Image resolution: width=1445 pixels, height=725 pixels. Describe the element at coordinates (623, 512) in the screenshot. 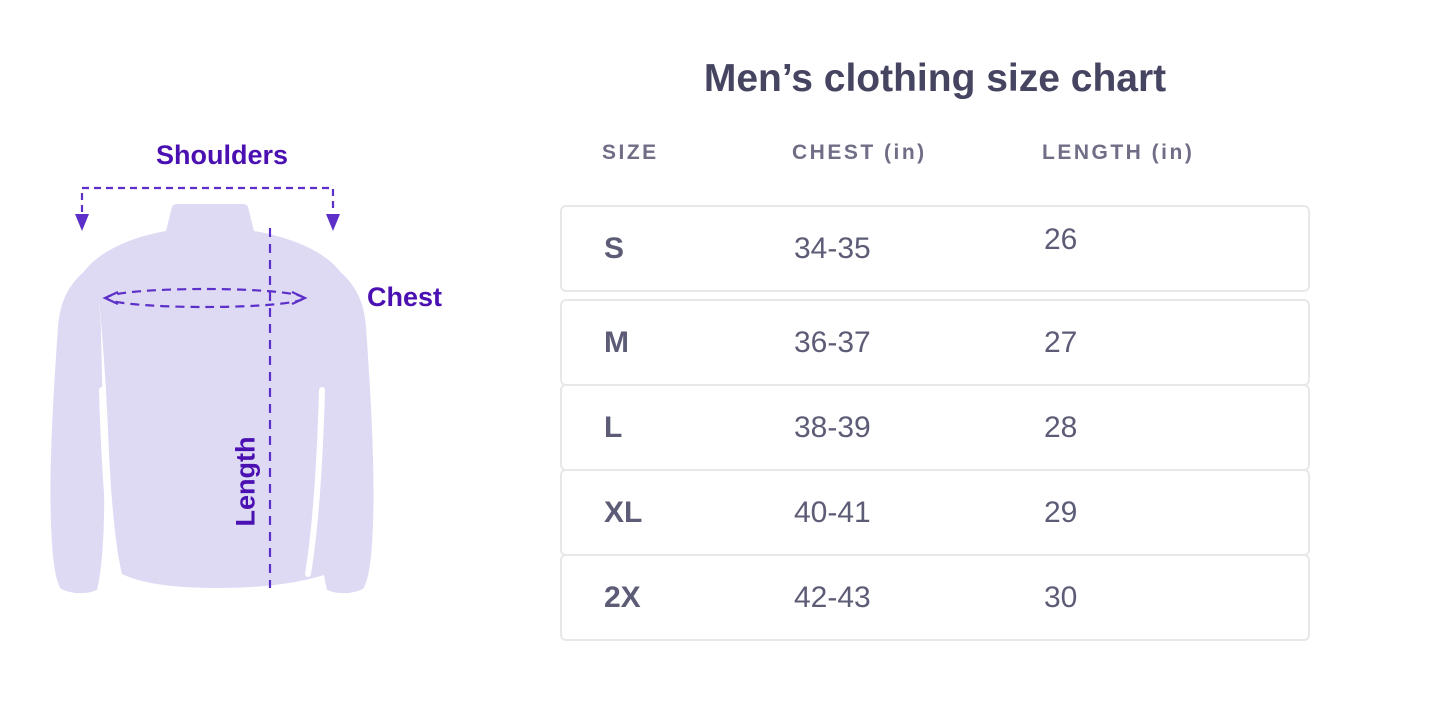

I see `size-cell: XL` at that location.